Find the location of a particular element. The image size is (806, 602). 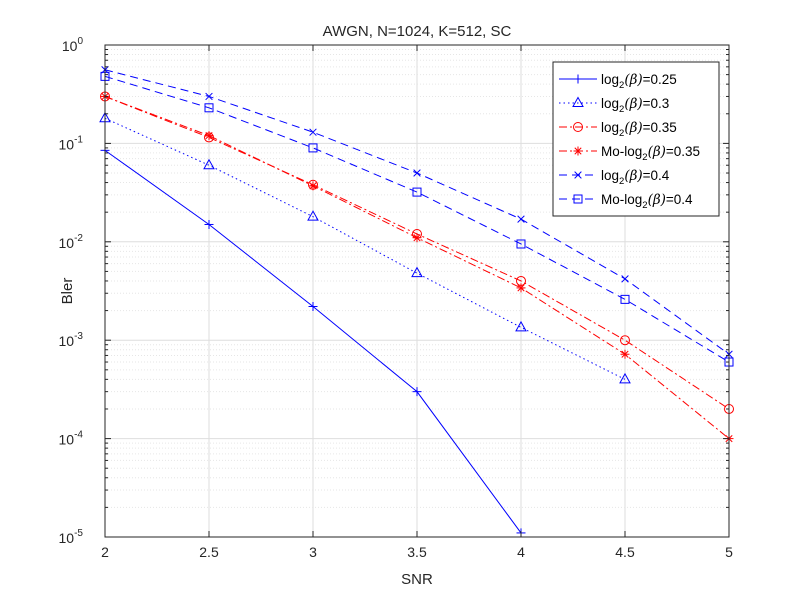

y-tick-label: 10⁻⁴ is located at coordinates (71, 439).